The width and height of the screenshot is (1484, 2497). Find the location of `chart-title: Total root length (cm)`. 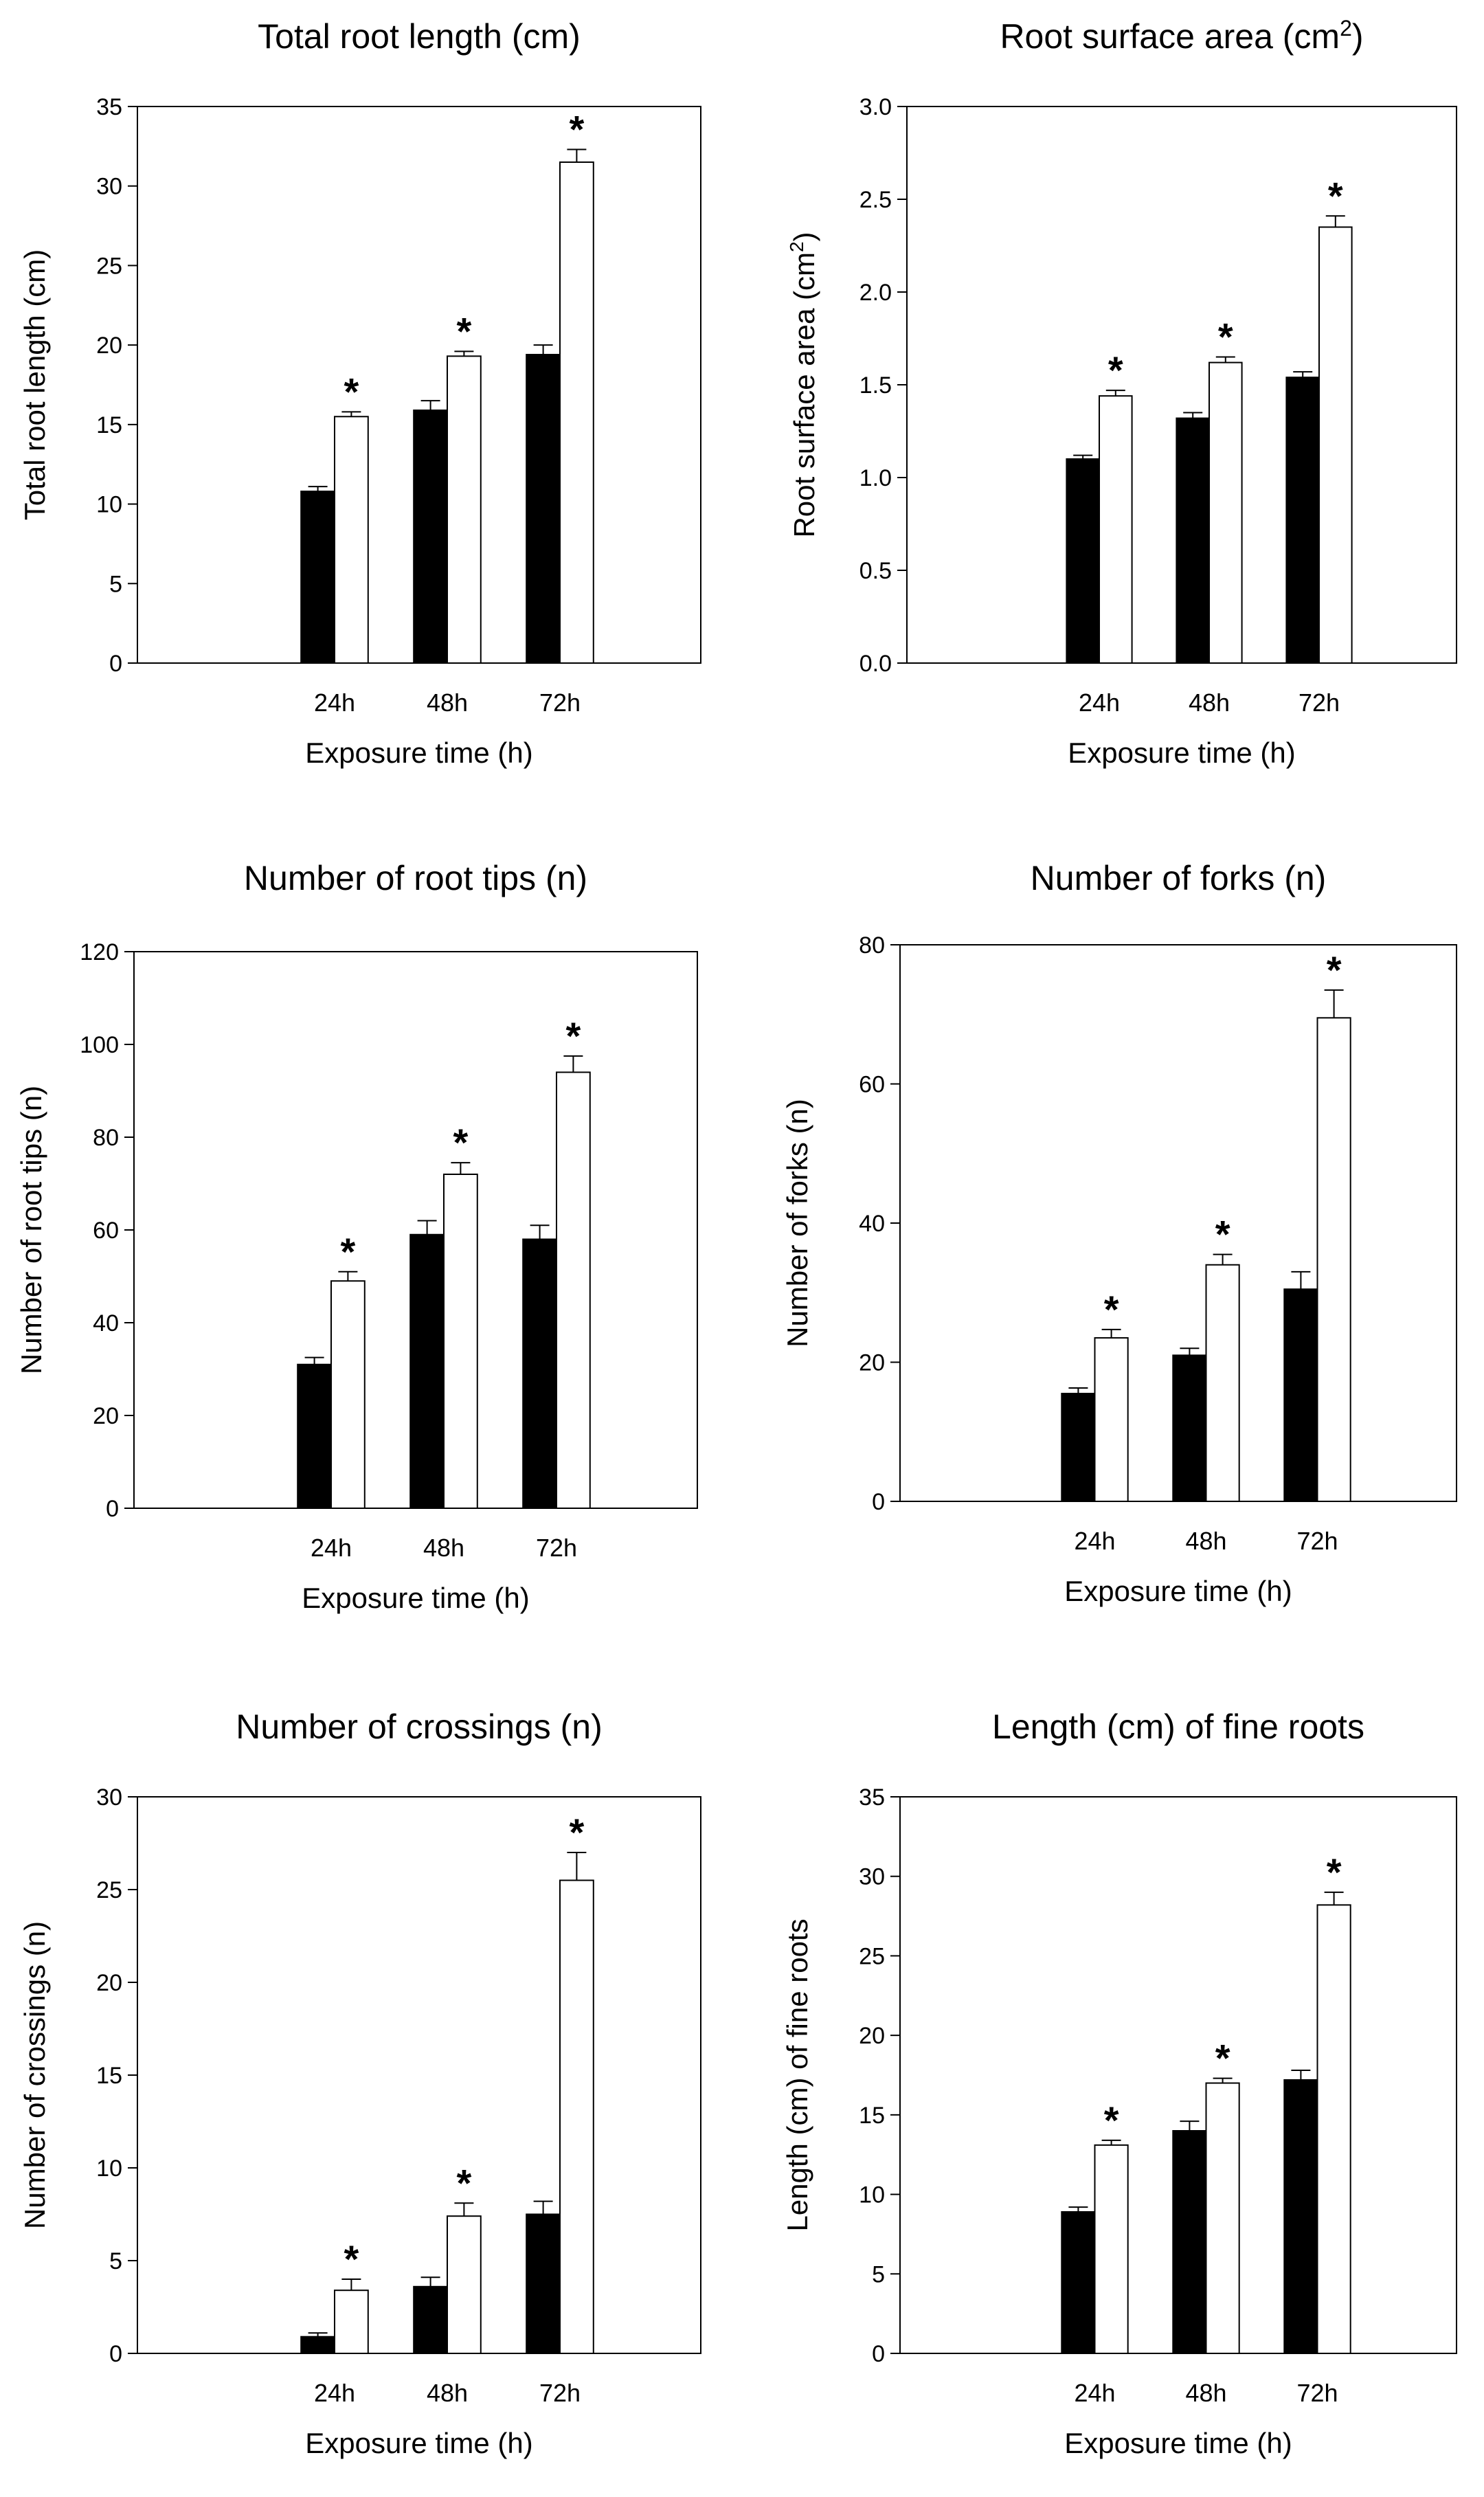

chart-title: Total root length (cm) is located at coordinates (419, 36).